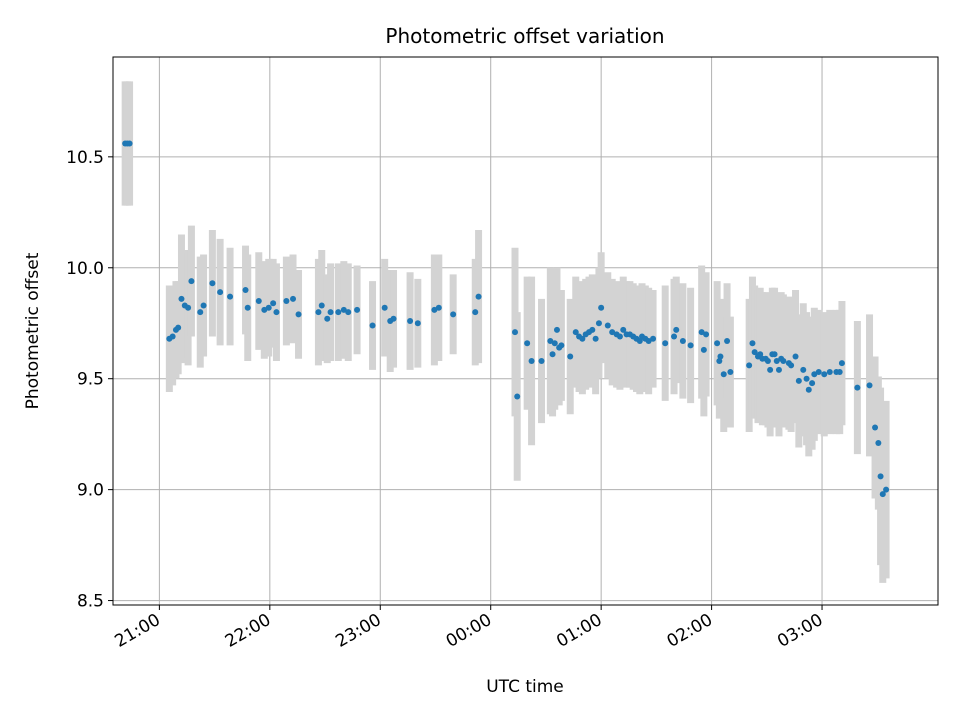 The height and width of the screenshot is (720, 960). Describe the element at coordinates (525, 687) in the screenshot. I see `x-axis-label: UTC time` at that location.